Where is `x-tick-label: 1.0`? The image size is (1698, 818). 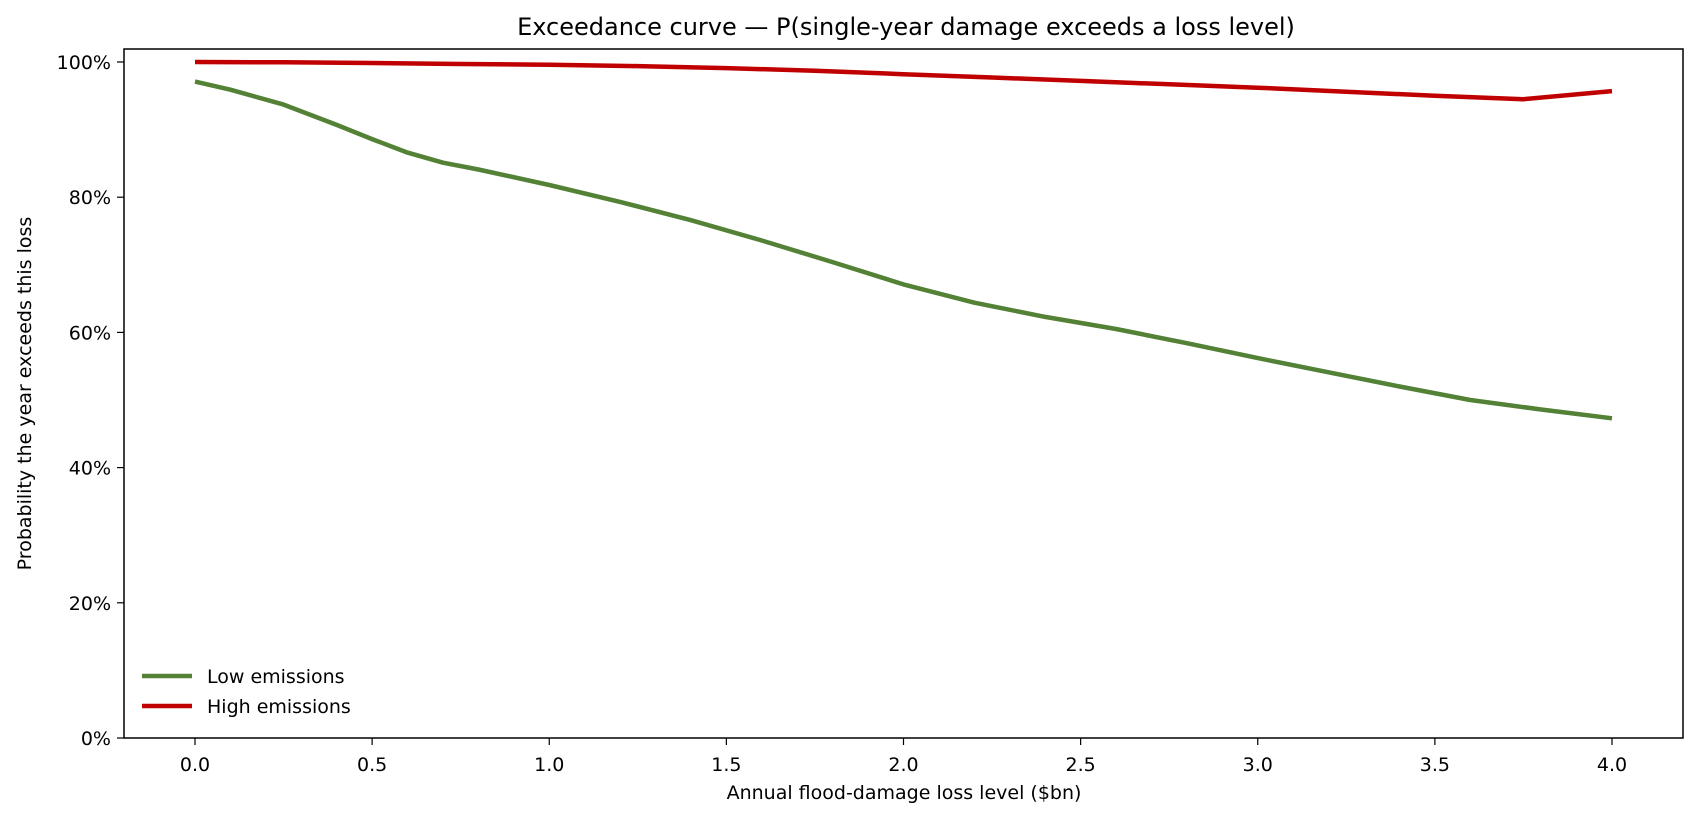
x-tick-label: 1.0 is located at coordinates (549, 765).